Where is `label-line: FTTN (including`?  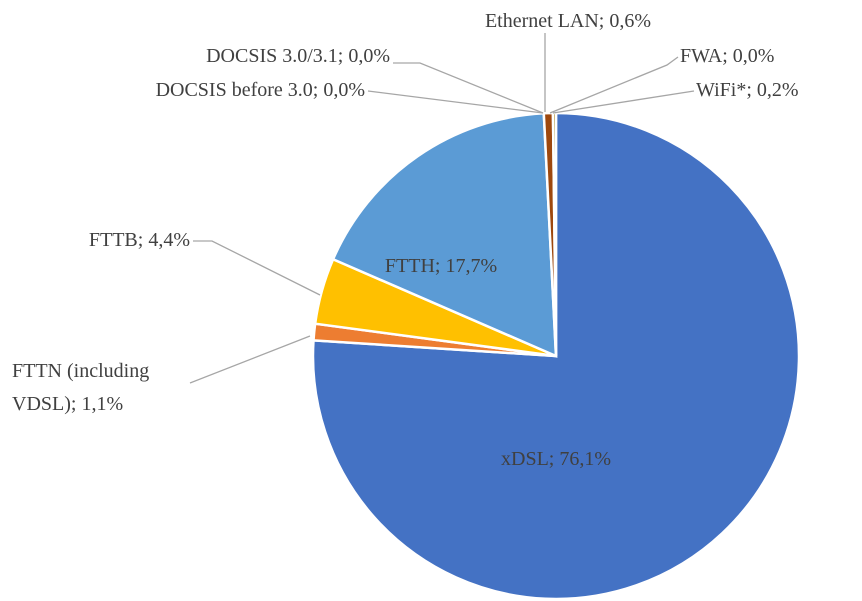 label-line: FTTN (including is located at coordinates (80, 371).